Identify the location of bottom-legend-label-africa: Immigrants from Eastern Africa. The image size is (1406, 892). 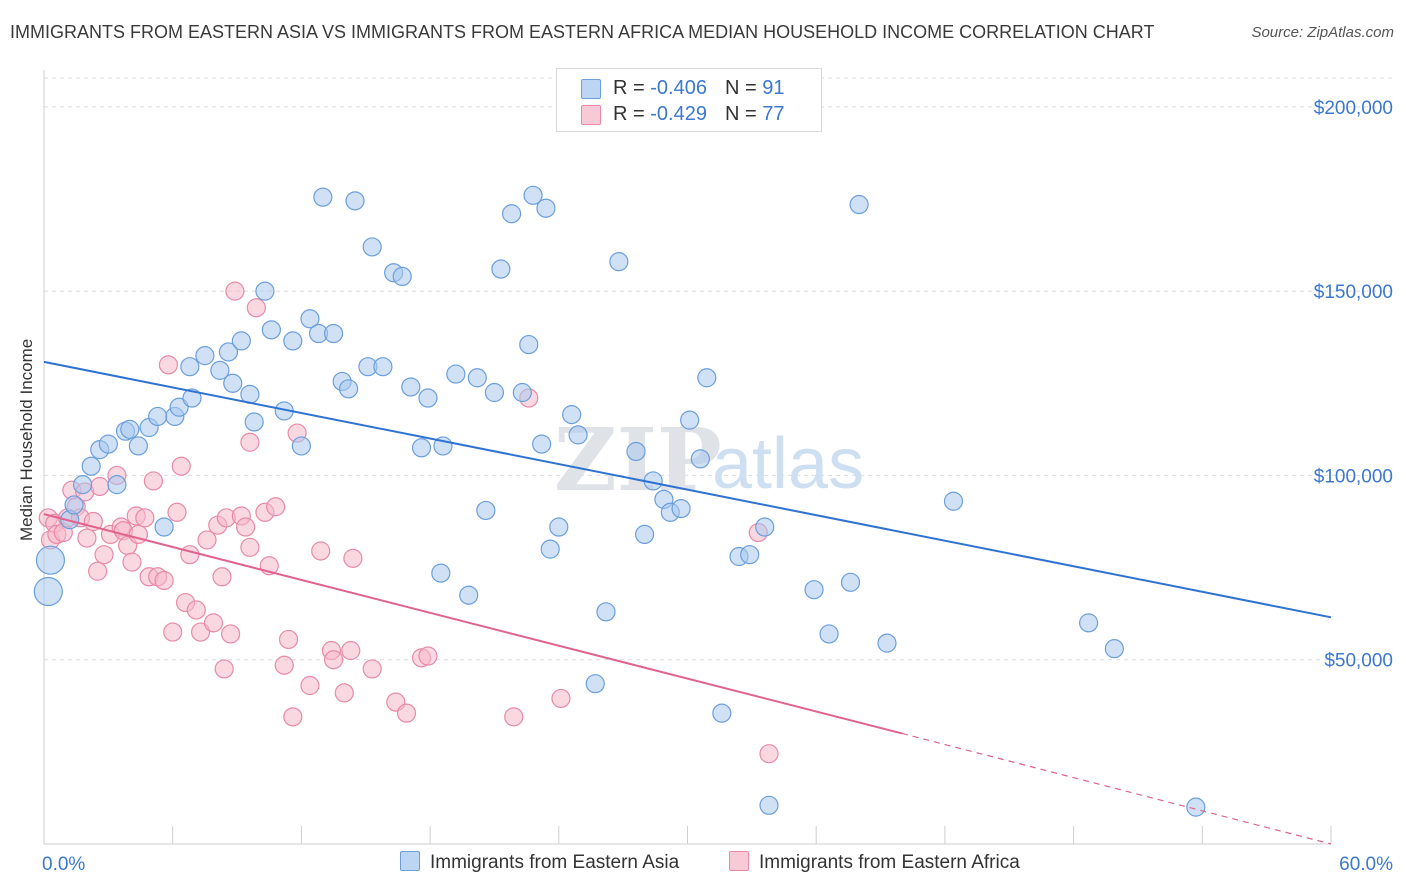
(889, 862).